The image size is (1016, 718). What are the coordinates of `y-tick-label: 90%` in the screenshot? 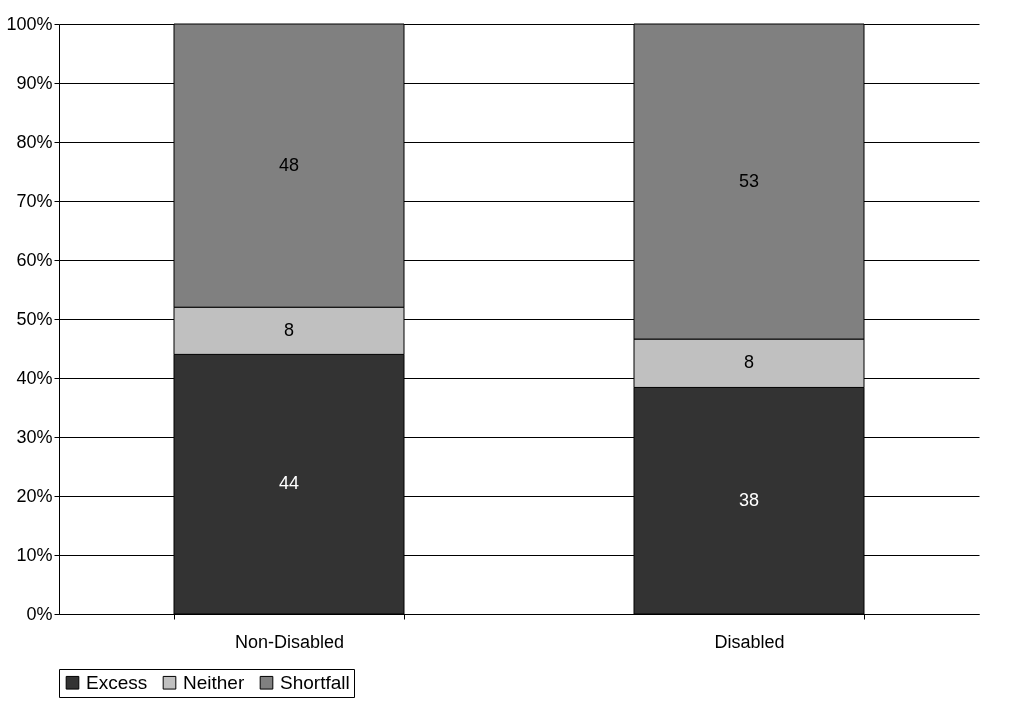 It's located at (34, 82).